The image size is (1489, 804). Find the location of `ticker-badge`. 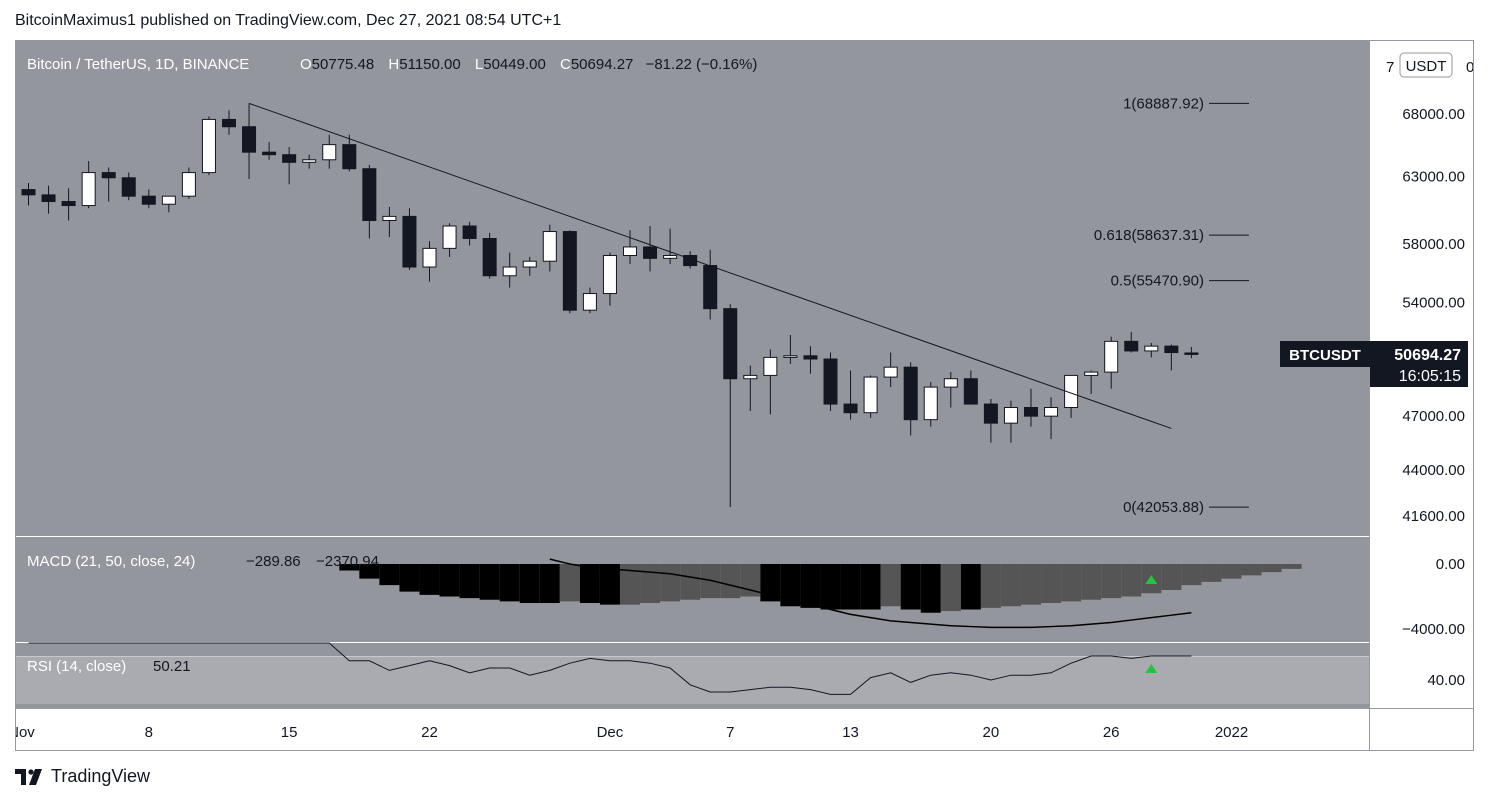

ticker-badge is located at coordinates (1325, 354).